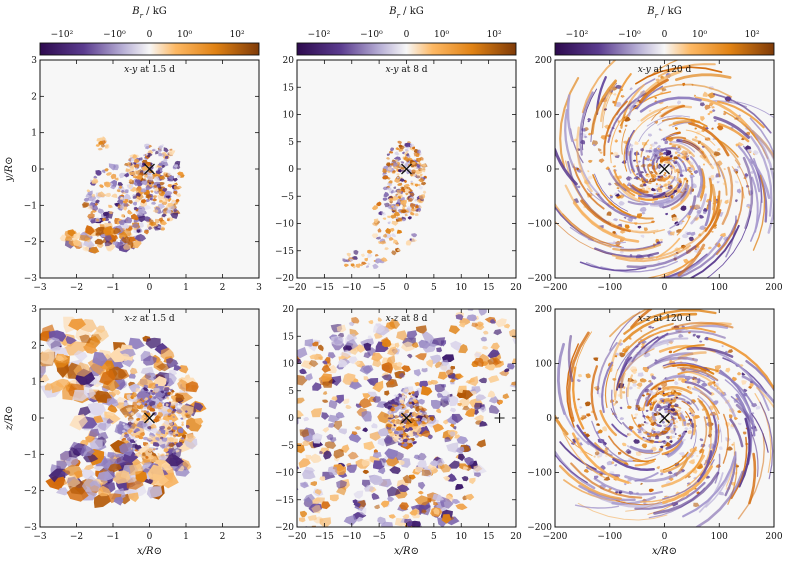 The height and width of the screenshot is (578, 788). I want to click on y-tick-label: −5, so click(288, 446).